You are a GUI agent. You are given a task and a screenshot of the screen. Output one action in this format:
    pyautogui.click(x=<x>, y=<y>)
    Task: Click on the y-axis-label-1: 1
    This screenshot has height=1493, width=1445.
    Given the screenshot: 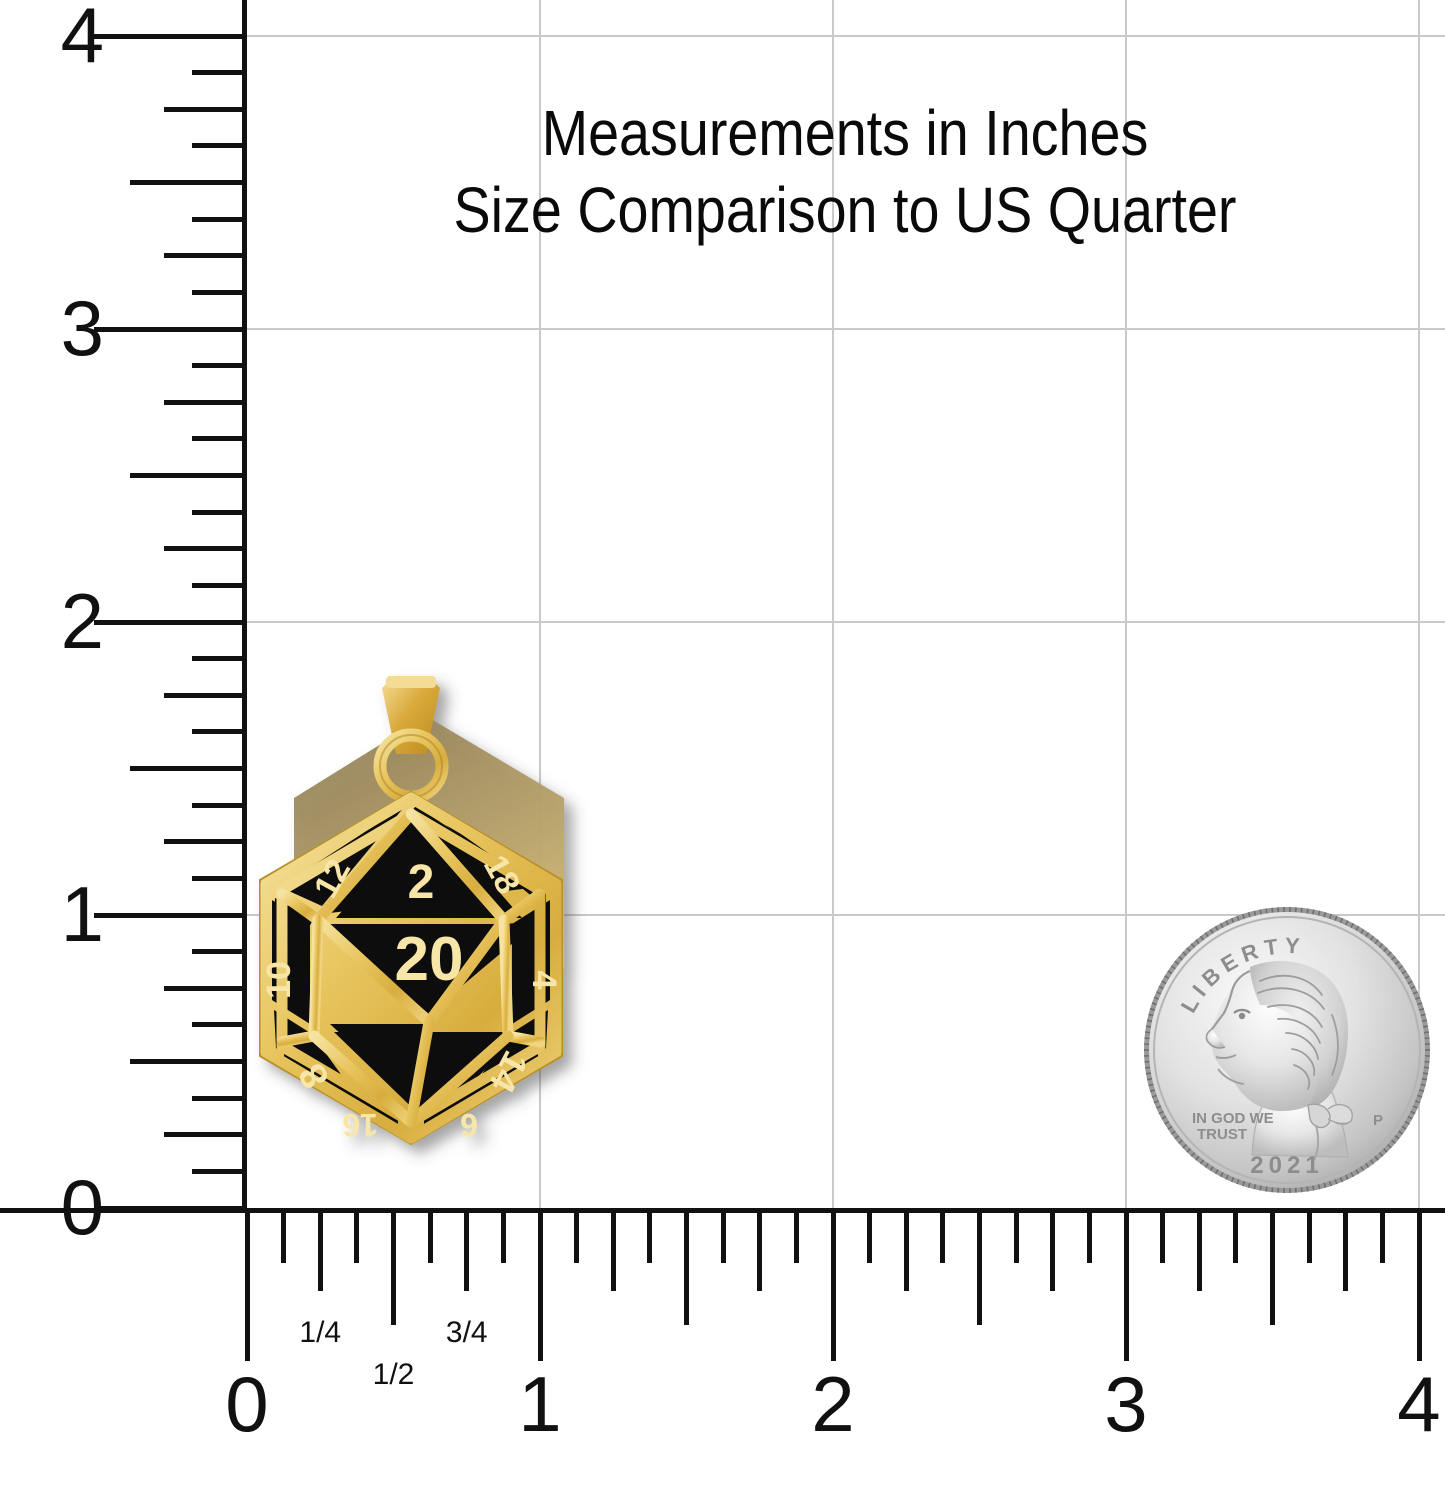 What is the action you would take?
    pyautogui.click(x=82, y=914)
    